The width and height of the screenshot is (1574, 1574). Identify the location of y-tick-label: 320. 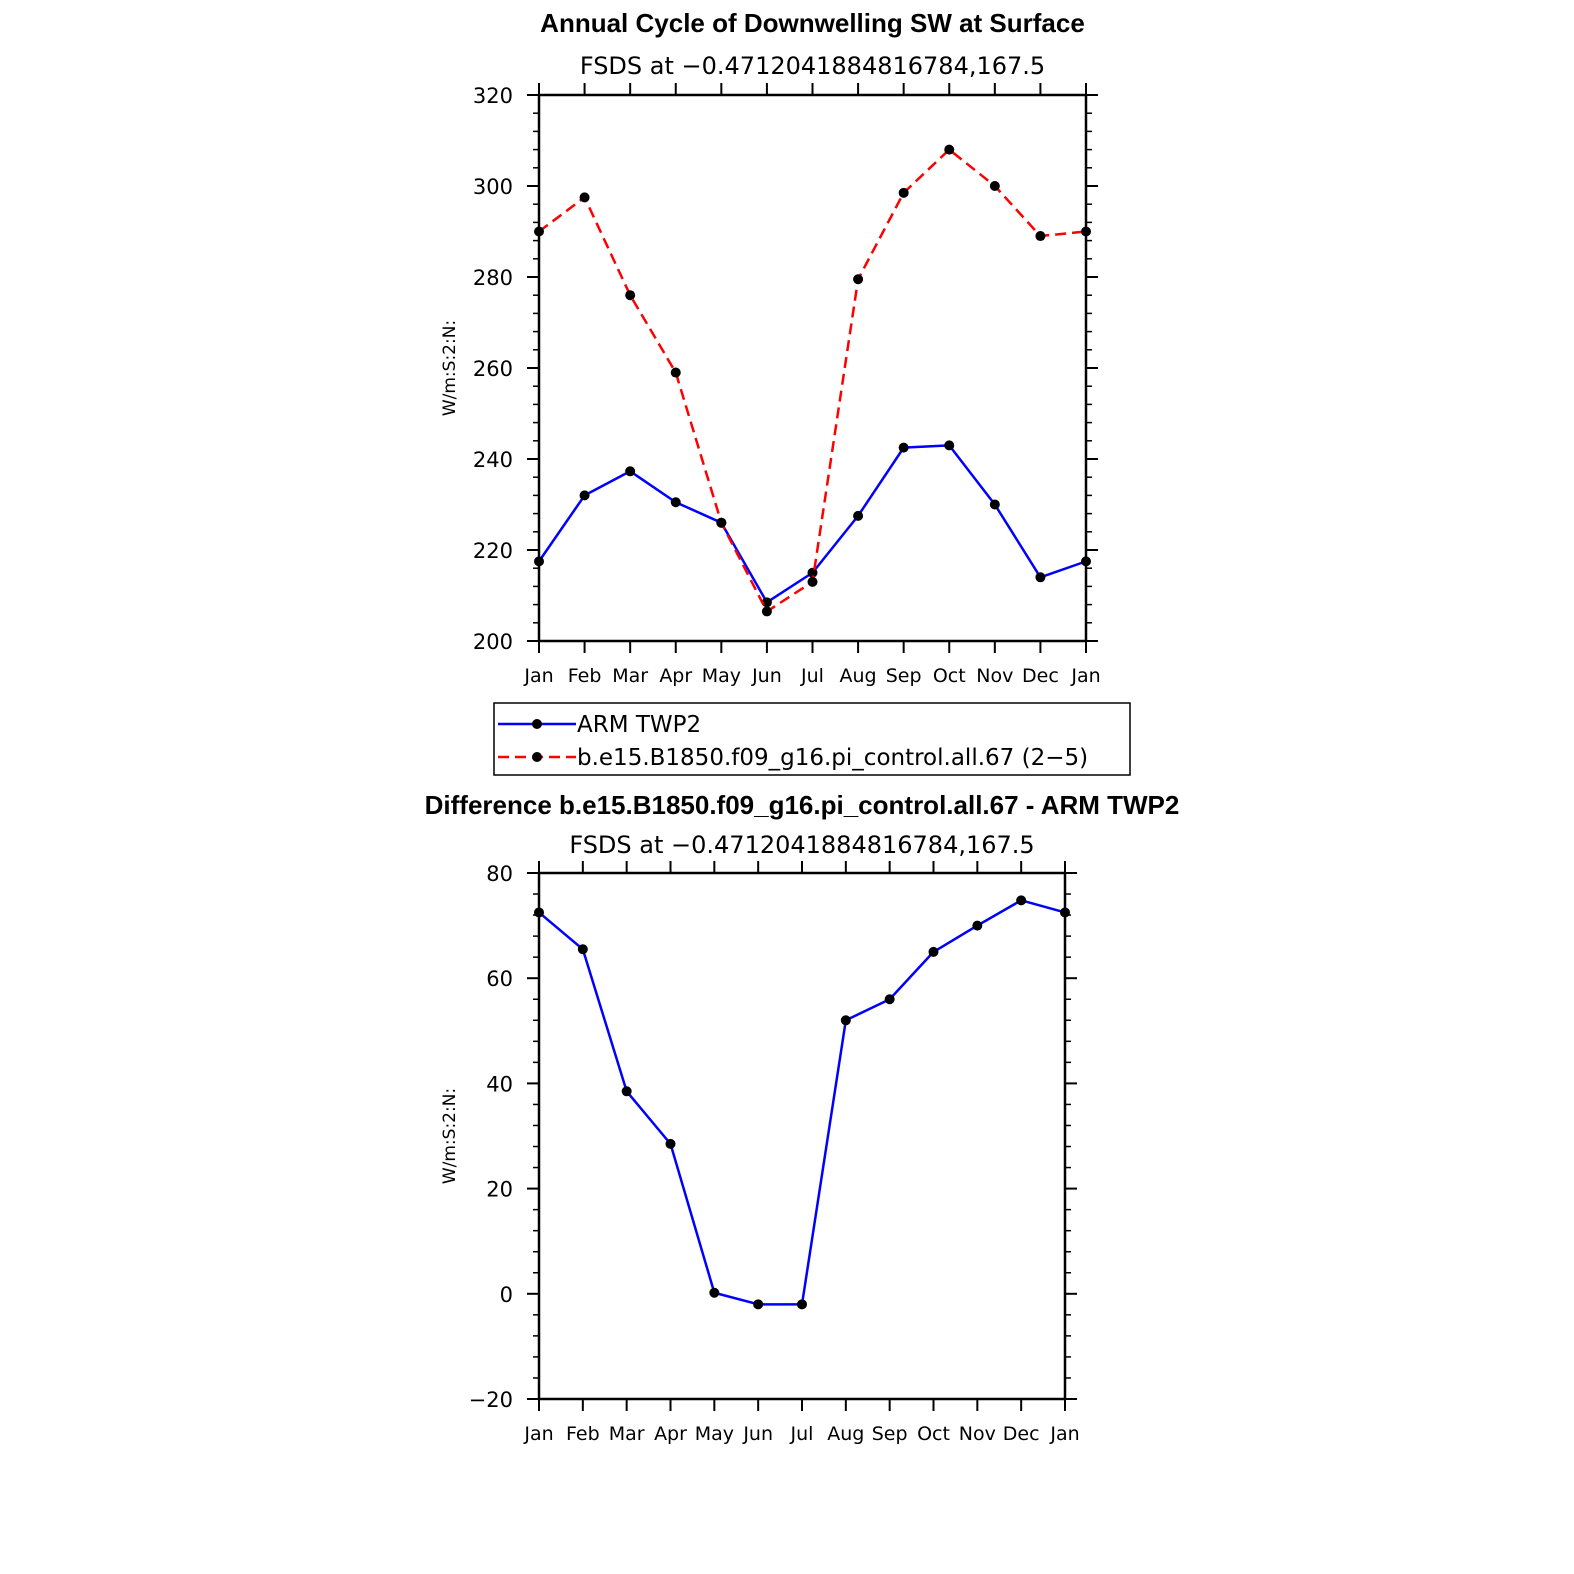
(493, 96).